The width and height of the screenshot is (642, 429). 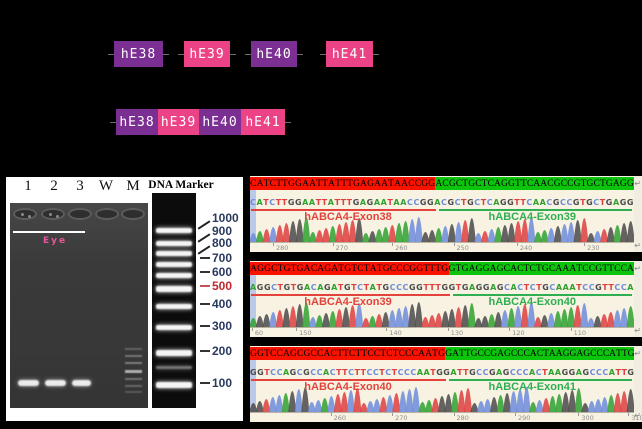 What do you see at coordinates (263, 122) in the screenshot?
I see `exon-box-label: hE41` at bounding box center [263, 122].